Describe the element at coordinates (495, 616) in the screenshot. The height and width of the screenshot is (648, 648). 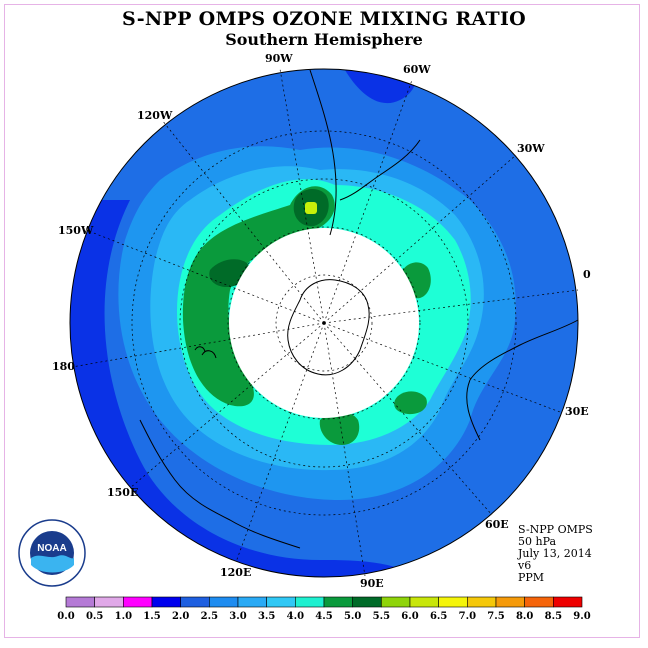
I see `colorbar-tick-label: 7.5` at that location.